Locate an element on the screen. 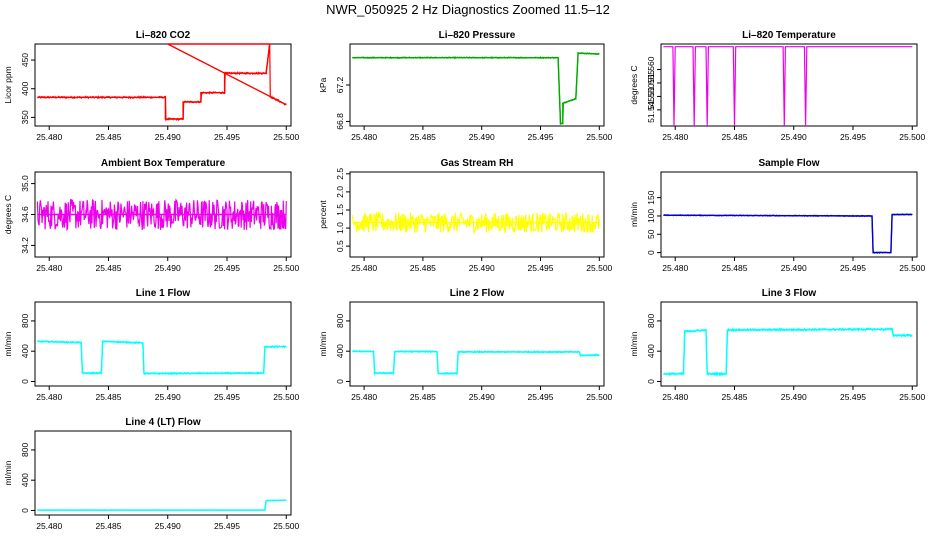 The image size is (936, 540). y-tick-label: 0.5 is located at coordinates (340, 246).